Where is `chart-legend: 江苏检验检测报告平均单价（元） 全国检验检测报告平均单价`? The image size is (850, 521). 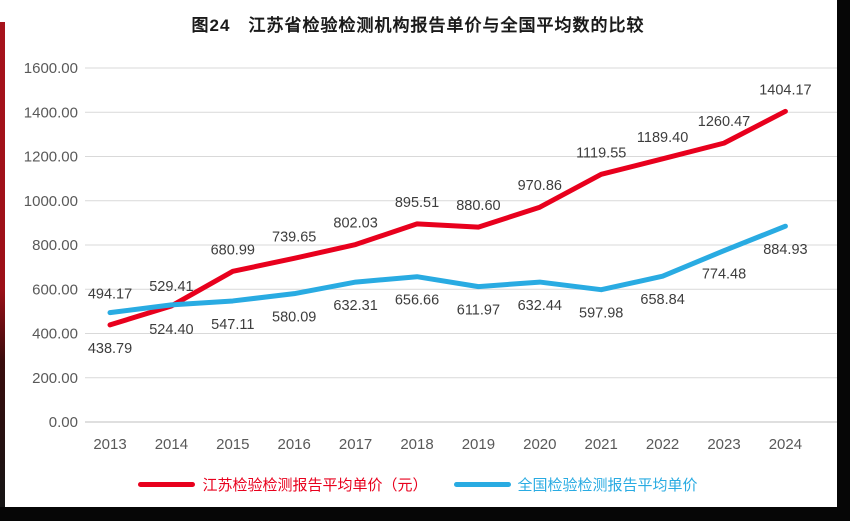 chart-legend: 江苏检验检测报告平均单价（元） 全国检验检测报告平均单价 is located at coordinates (418, 484).